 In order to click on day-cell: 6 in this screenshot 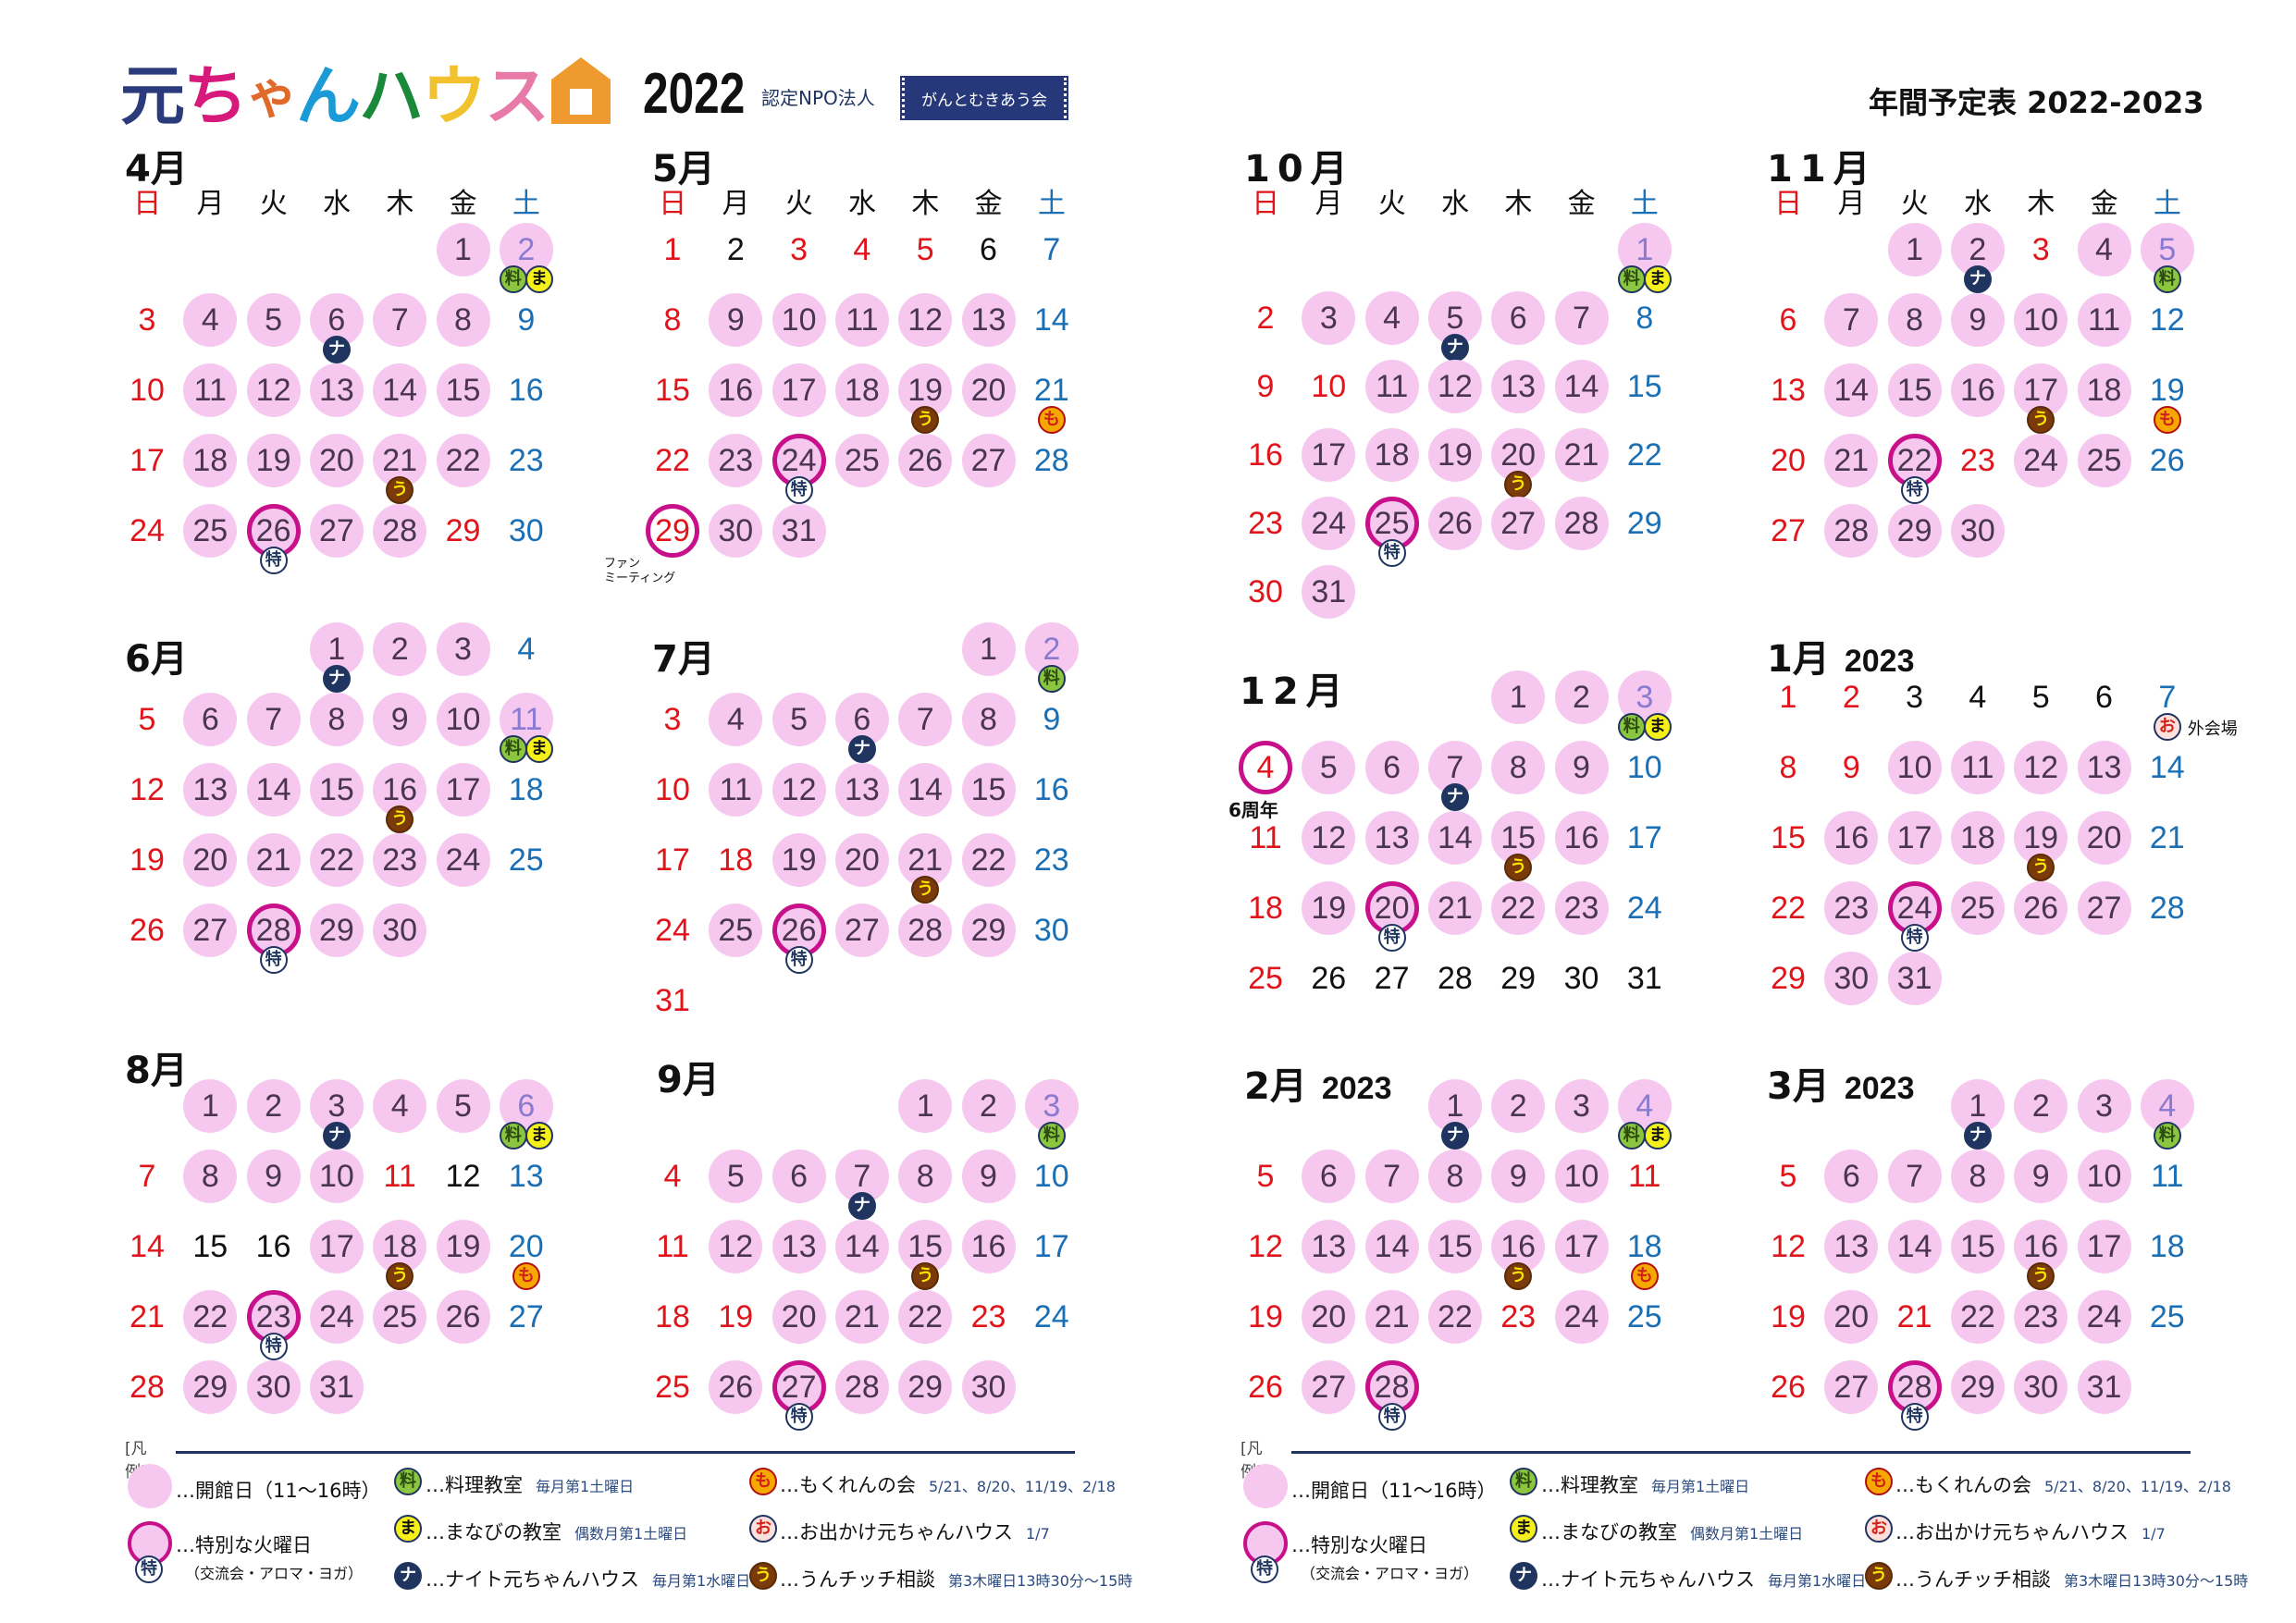, I will do `click(1328, 1176)`.